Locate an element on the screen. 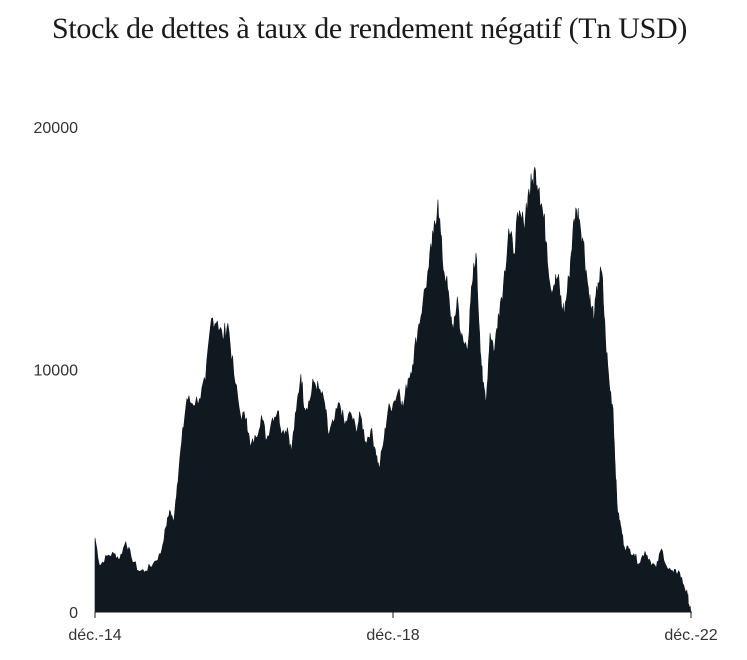  y-tick-label: 10000 is located at coordinates (56, 371).